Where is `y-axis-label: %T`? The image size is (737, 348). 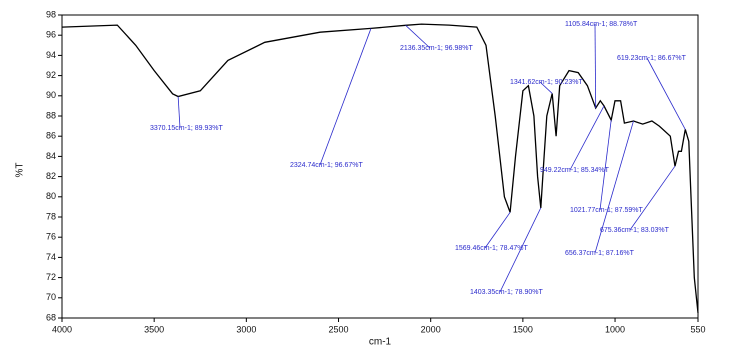
y-axis-label: %T is located at coordinates (20, 170).